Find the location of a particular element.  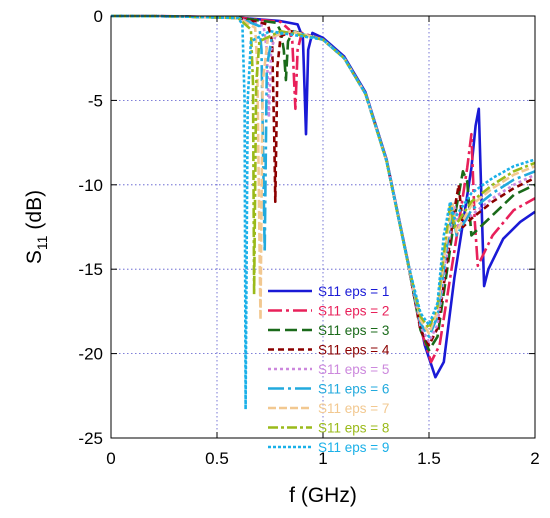

legend-entry: S11 eps = 3 is located at coordinates (353, 330).